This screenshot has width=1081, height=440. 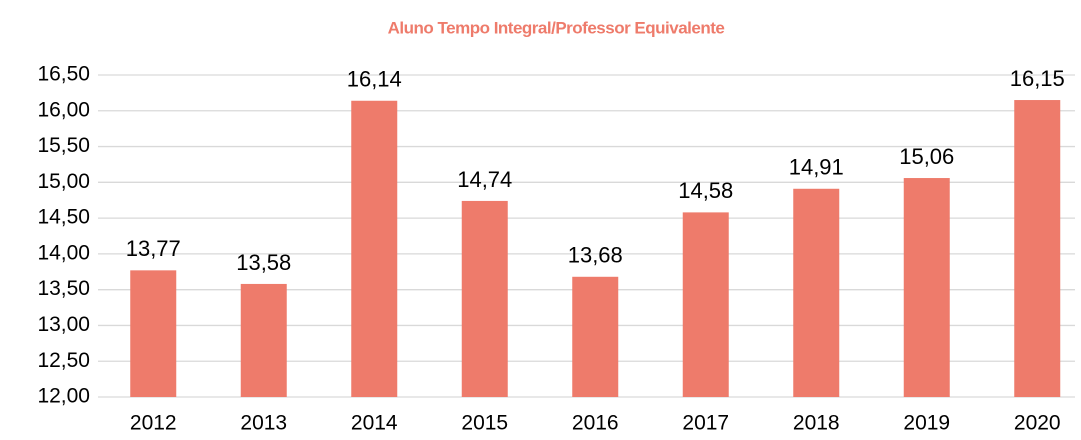 What do you see at coordinates (63, 109) in the screenshot?
I see `y-tick-label: 16,00` at bounding box center [63, 109].